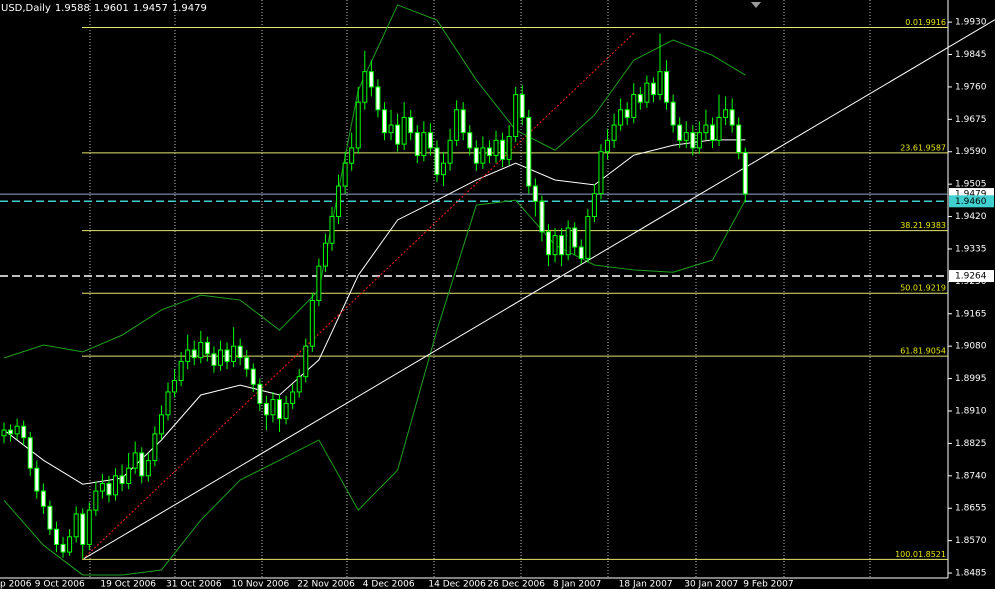  What do you see at coordinates (971, 55) in the screenshot?
I see `y-tick-label: 1.9845` at bounding box center [971, 55].